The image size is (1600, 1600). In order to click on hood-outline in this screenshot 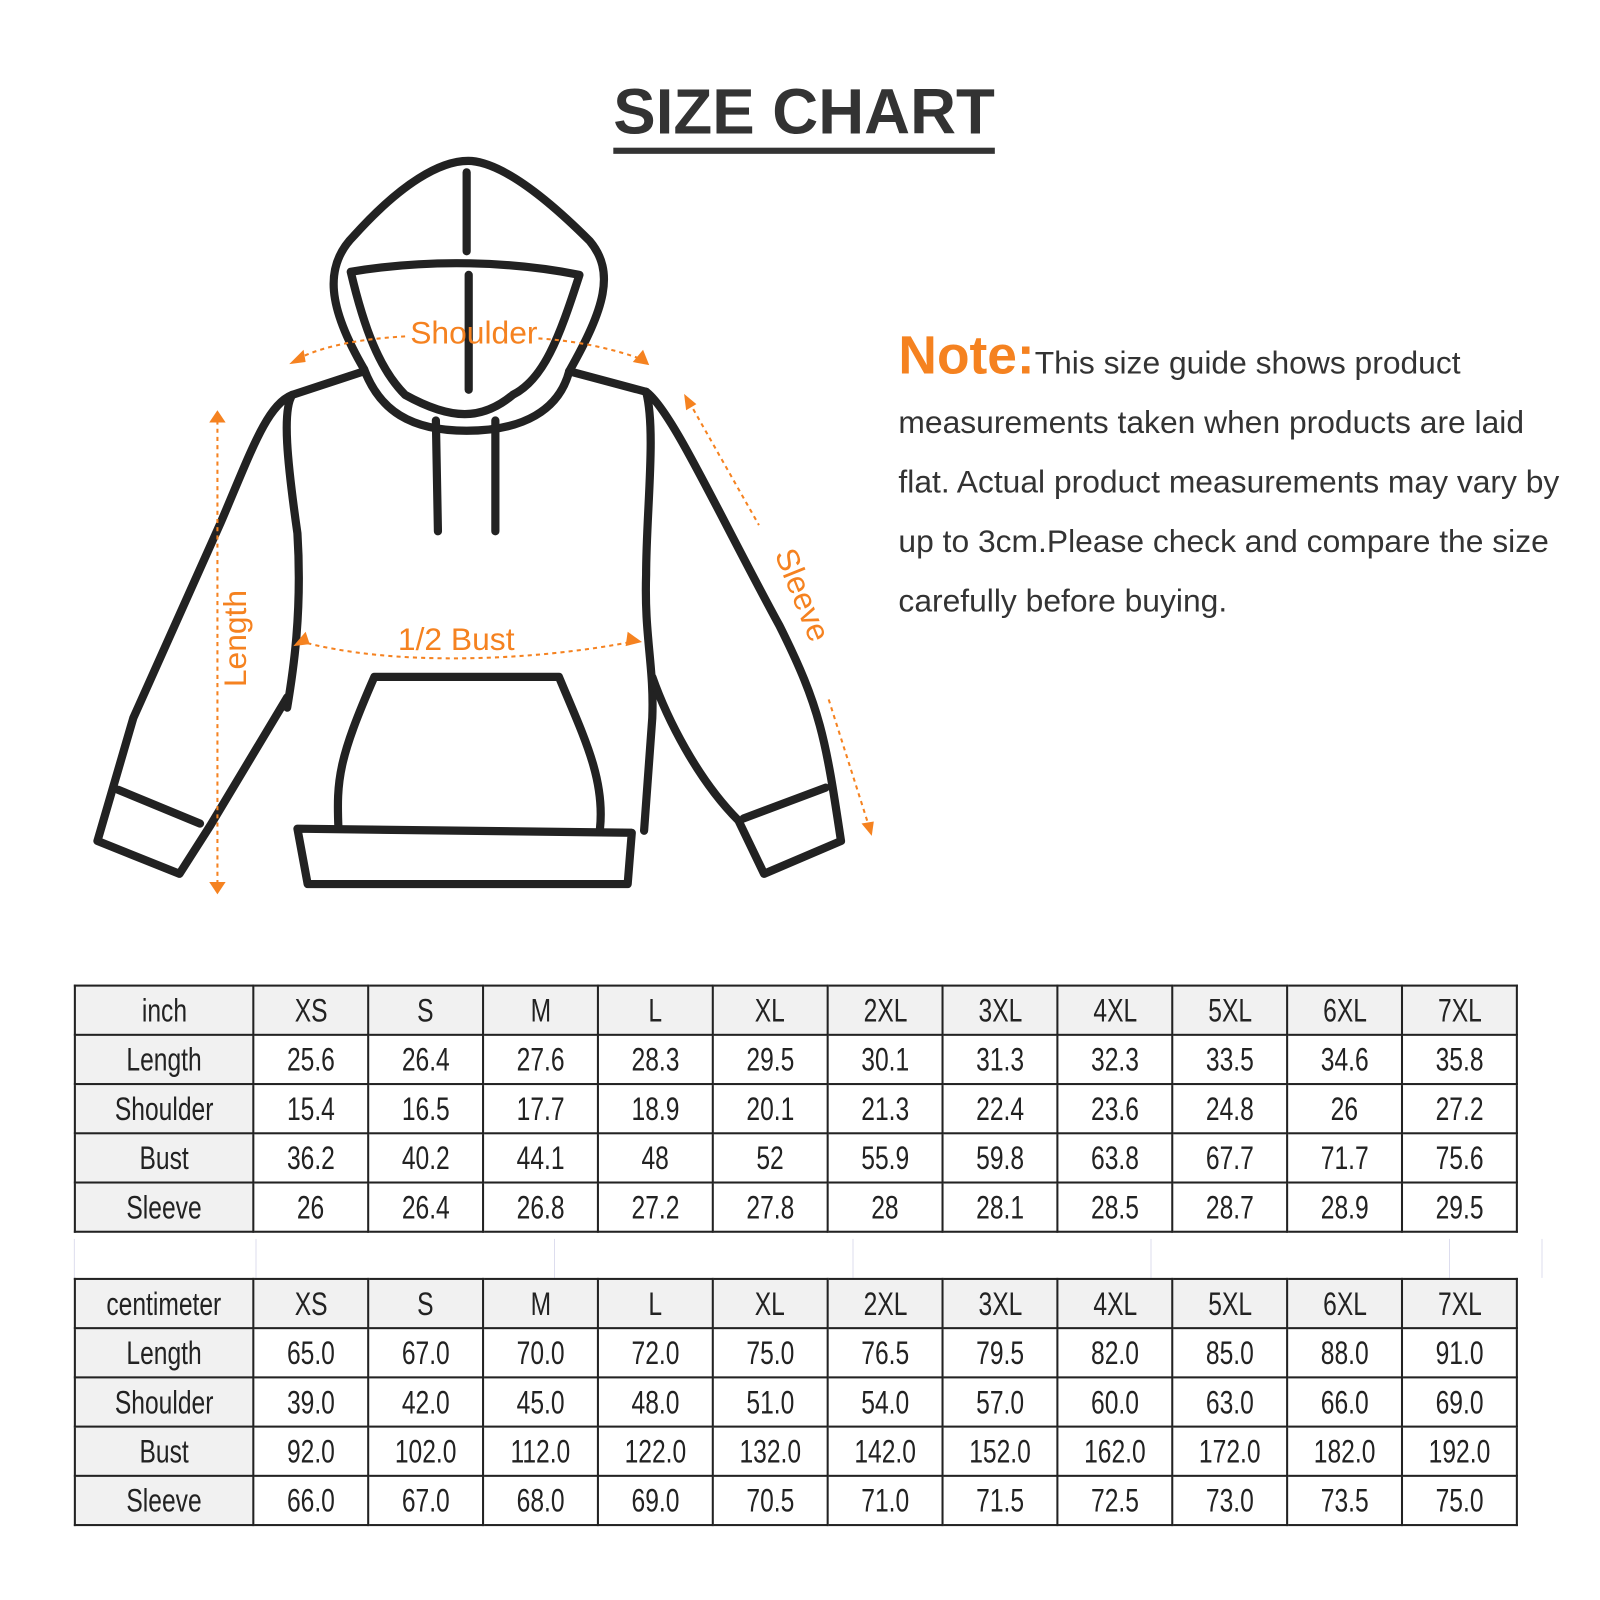, I will do `click(469, 266)`.